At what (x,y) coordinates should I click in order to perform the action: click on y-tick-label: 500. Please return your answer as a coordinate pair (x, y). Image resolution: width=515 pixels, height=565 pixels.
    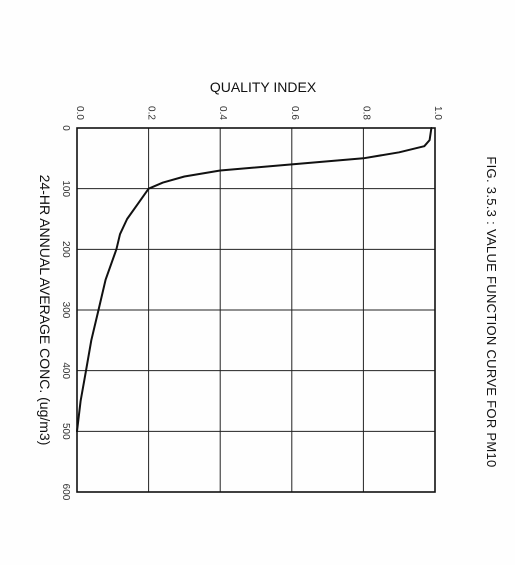
    Looking at the image, I should click on (65, 431).